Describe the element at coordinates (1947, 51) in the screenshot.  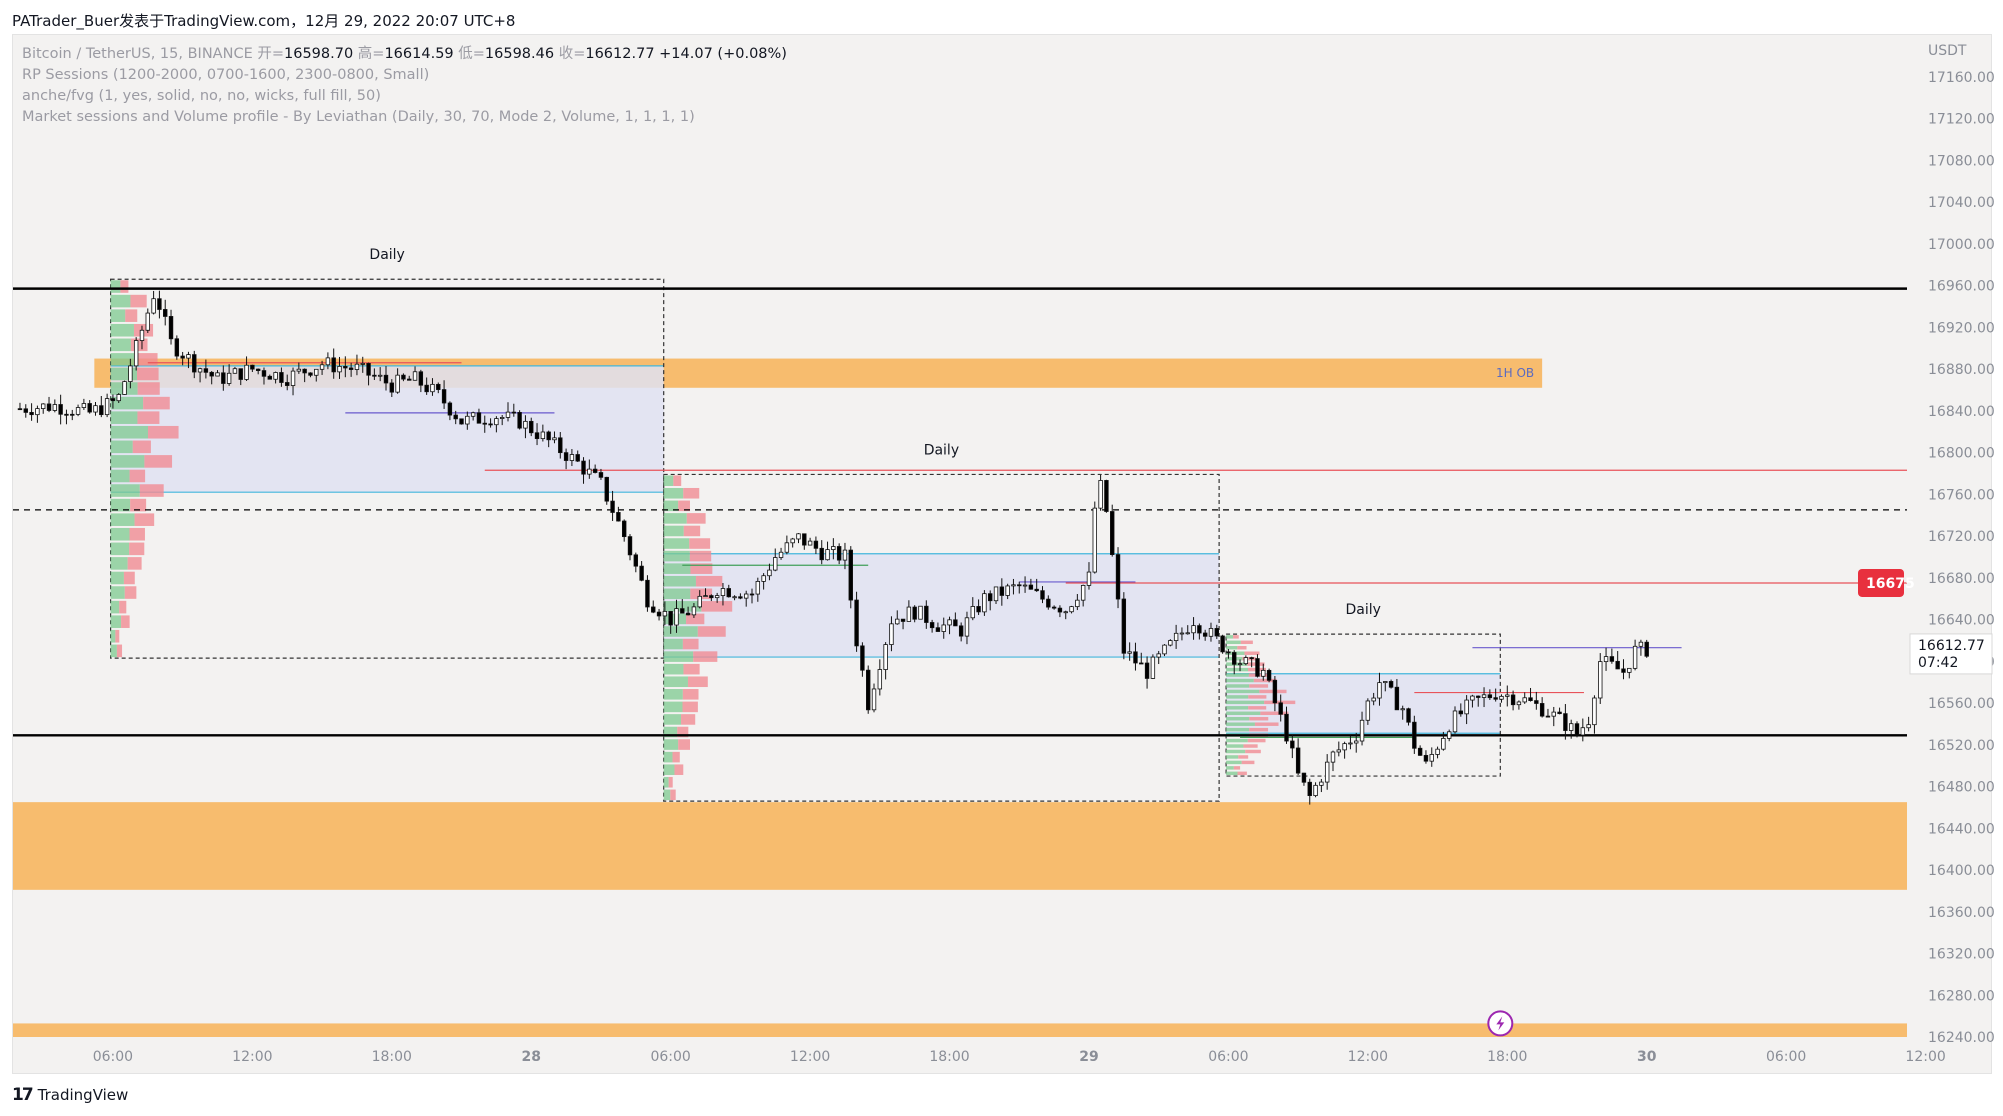
I see `currency-label: USDT` at that location.